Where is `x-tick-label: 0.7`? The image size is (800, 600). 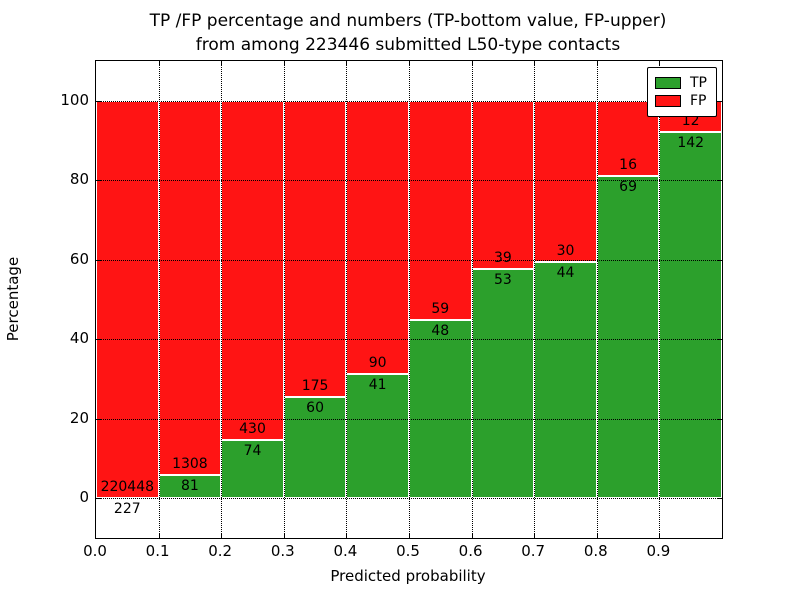
x-tick-label: 0.7 is located at coordinates (533, 551).